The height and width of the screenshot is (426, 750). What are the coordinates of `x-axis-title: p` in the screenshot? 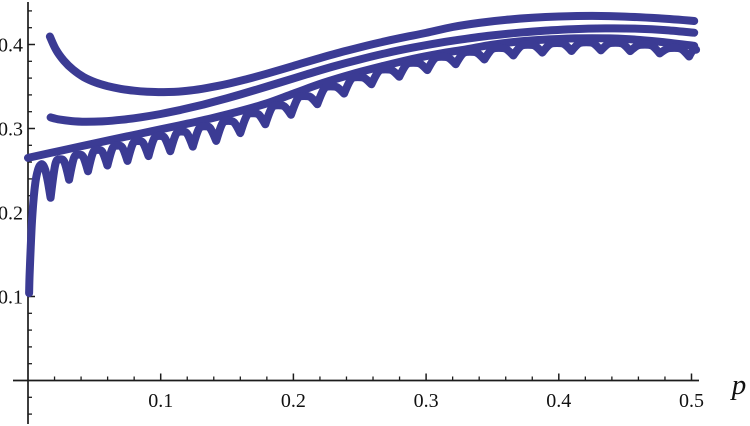 It's located at (738, 385).